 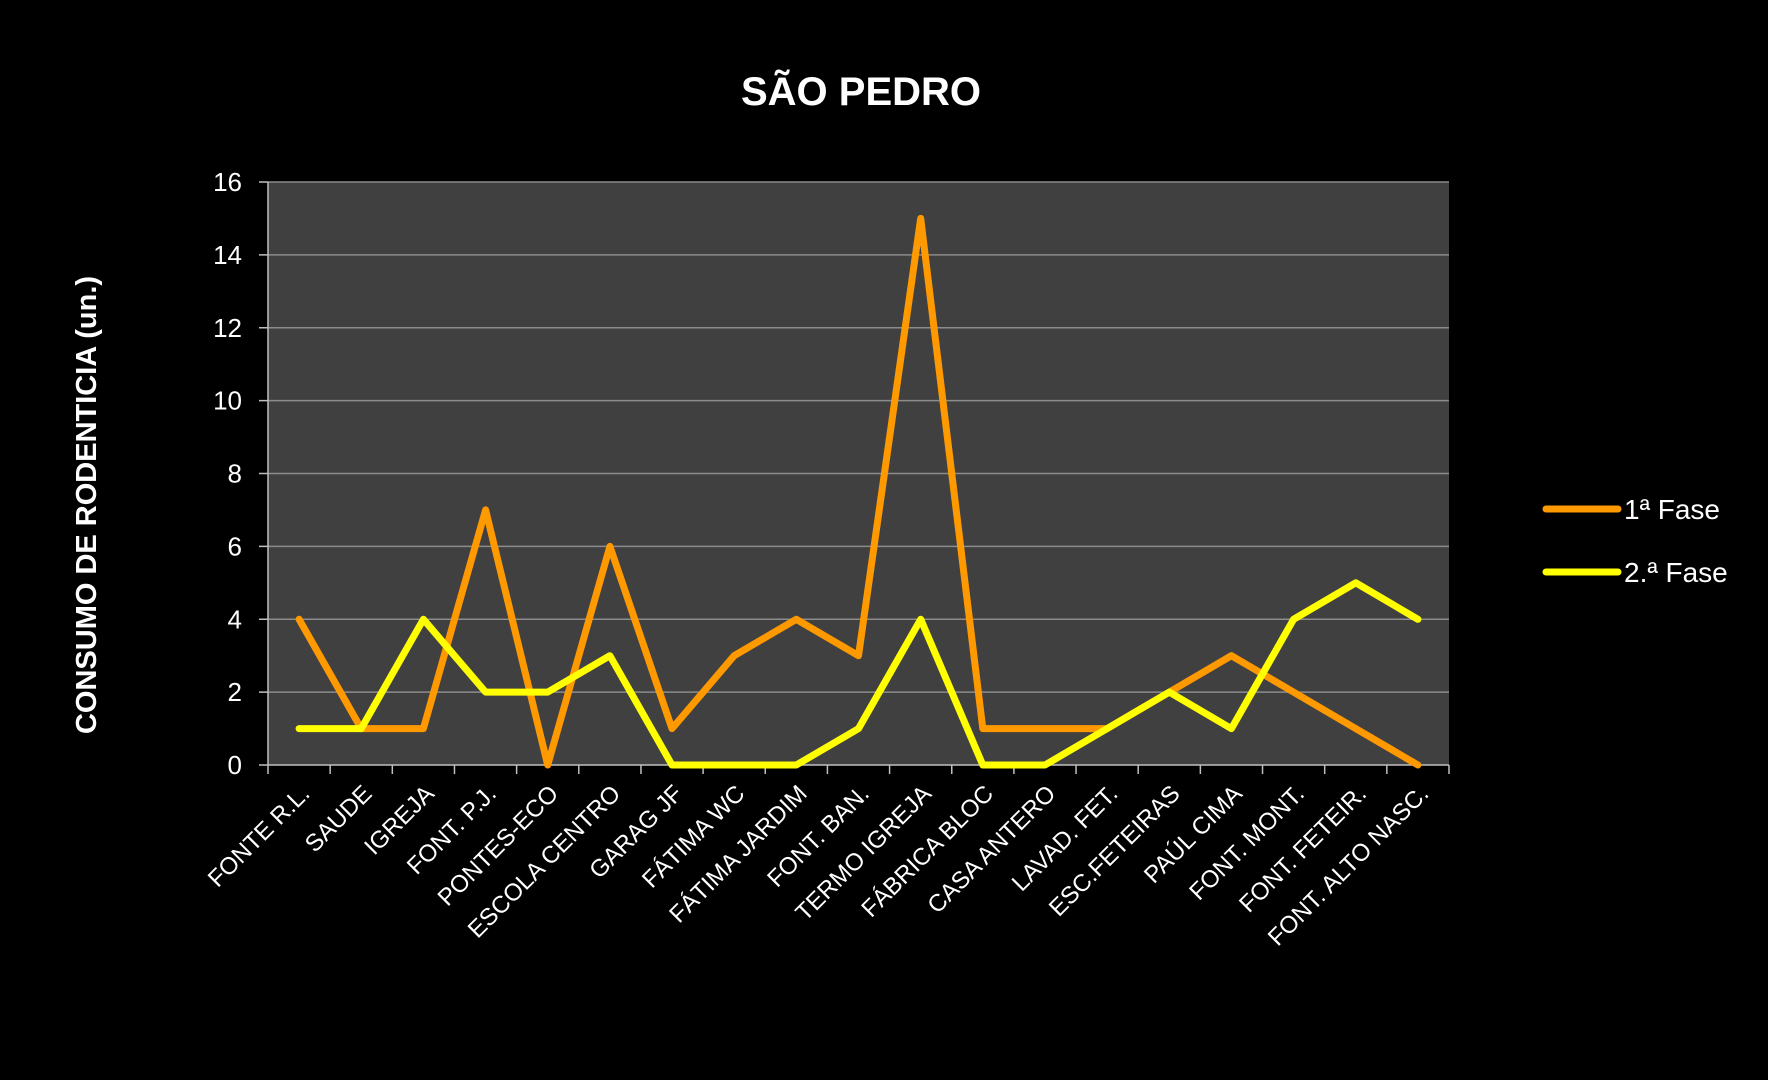 I want to click on y-tick-label: 8, so click(x=235, y=474).